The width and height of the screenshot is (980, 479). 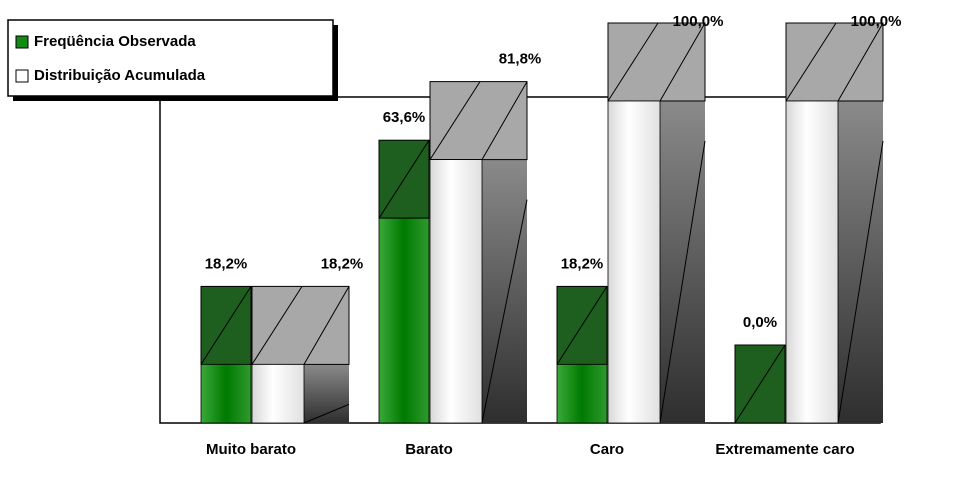 What do you see at coordinates (170, 58) in the screenshot?
I see `legend-box` at bounding box center [170, 58].